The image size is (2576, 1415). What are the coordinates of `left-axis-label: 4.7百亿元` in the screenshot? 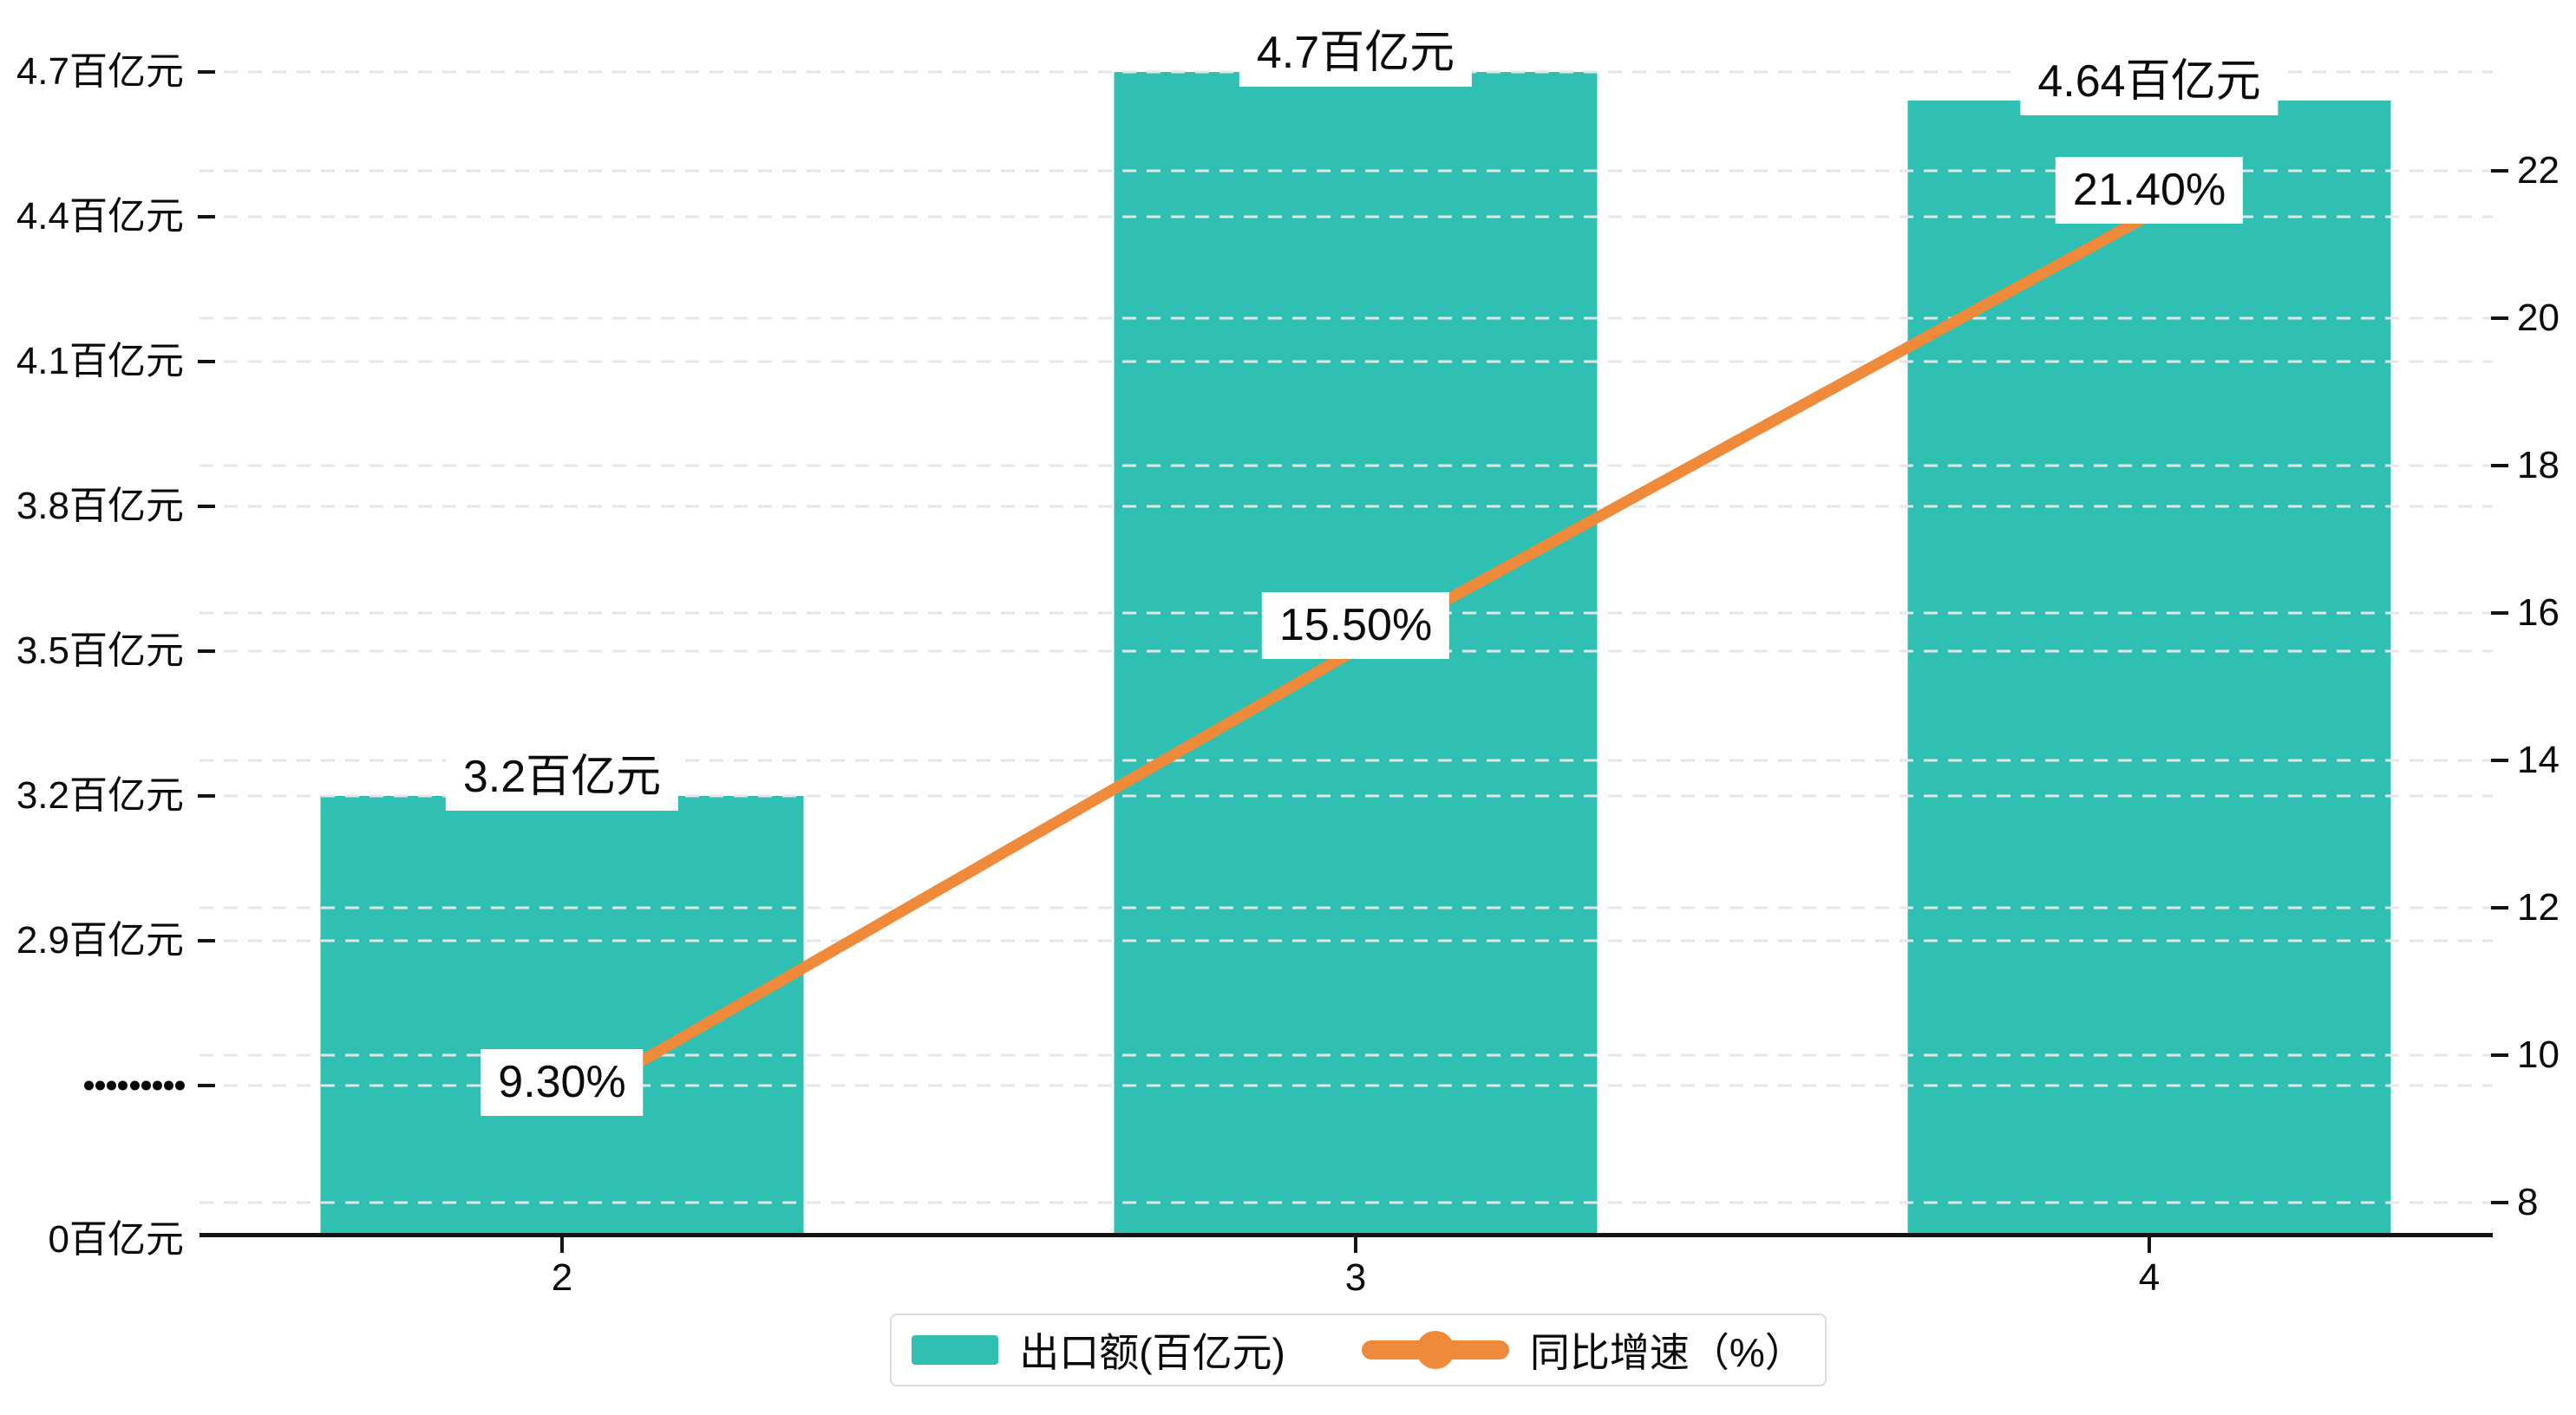 It's located at (100, 71).